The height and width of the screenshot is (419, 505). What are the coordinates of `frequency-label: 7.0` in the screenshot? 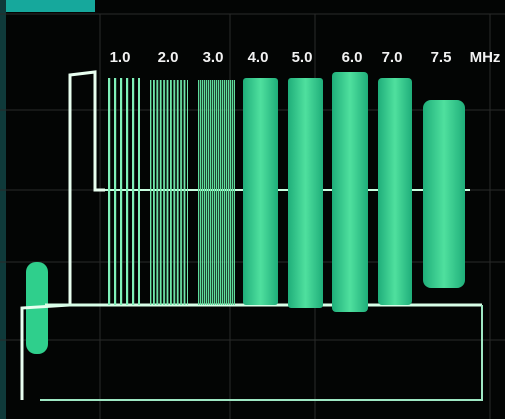 It's located at (392, 57).